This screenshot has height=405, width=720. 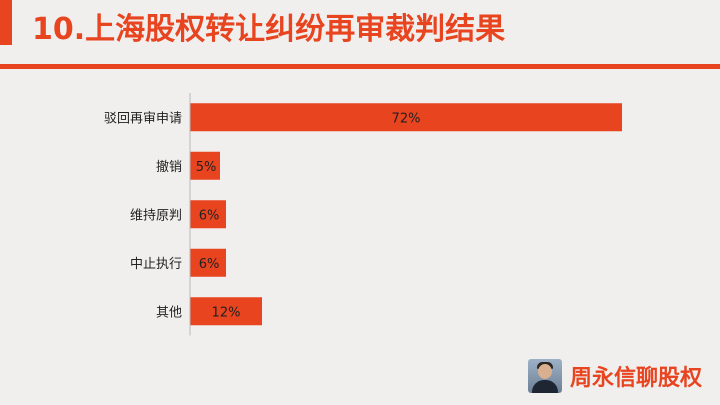 I want to click on brand-signature: 周永信聊股权, so click(x=614, y=376).